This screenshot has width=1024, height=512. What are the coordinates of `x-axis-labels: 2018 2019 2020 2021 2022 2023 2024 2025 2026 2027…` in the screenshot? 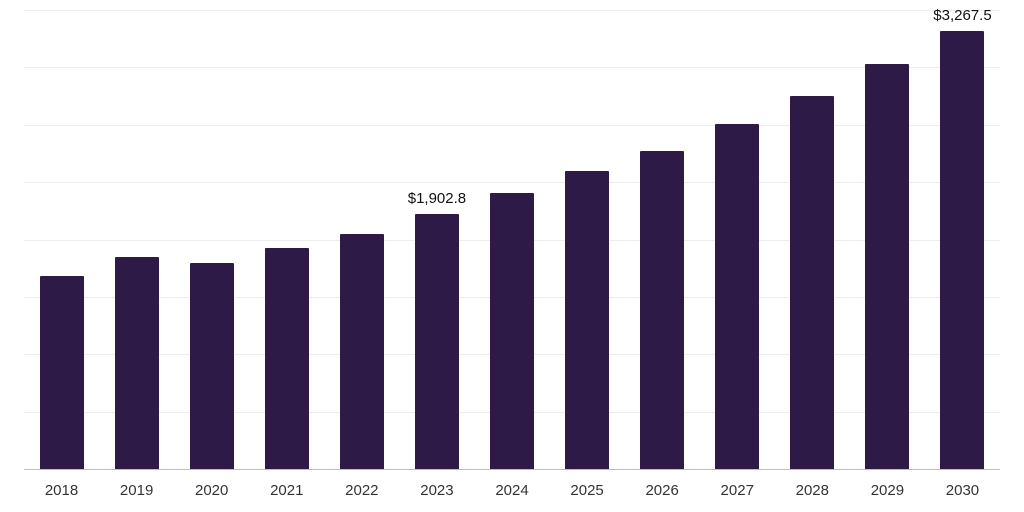 It's located at (512, 490).